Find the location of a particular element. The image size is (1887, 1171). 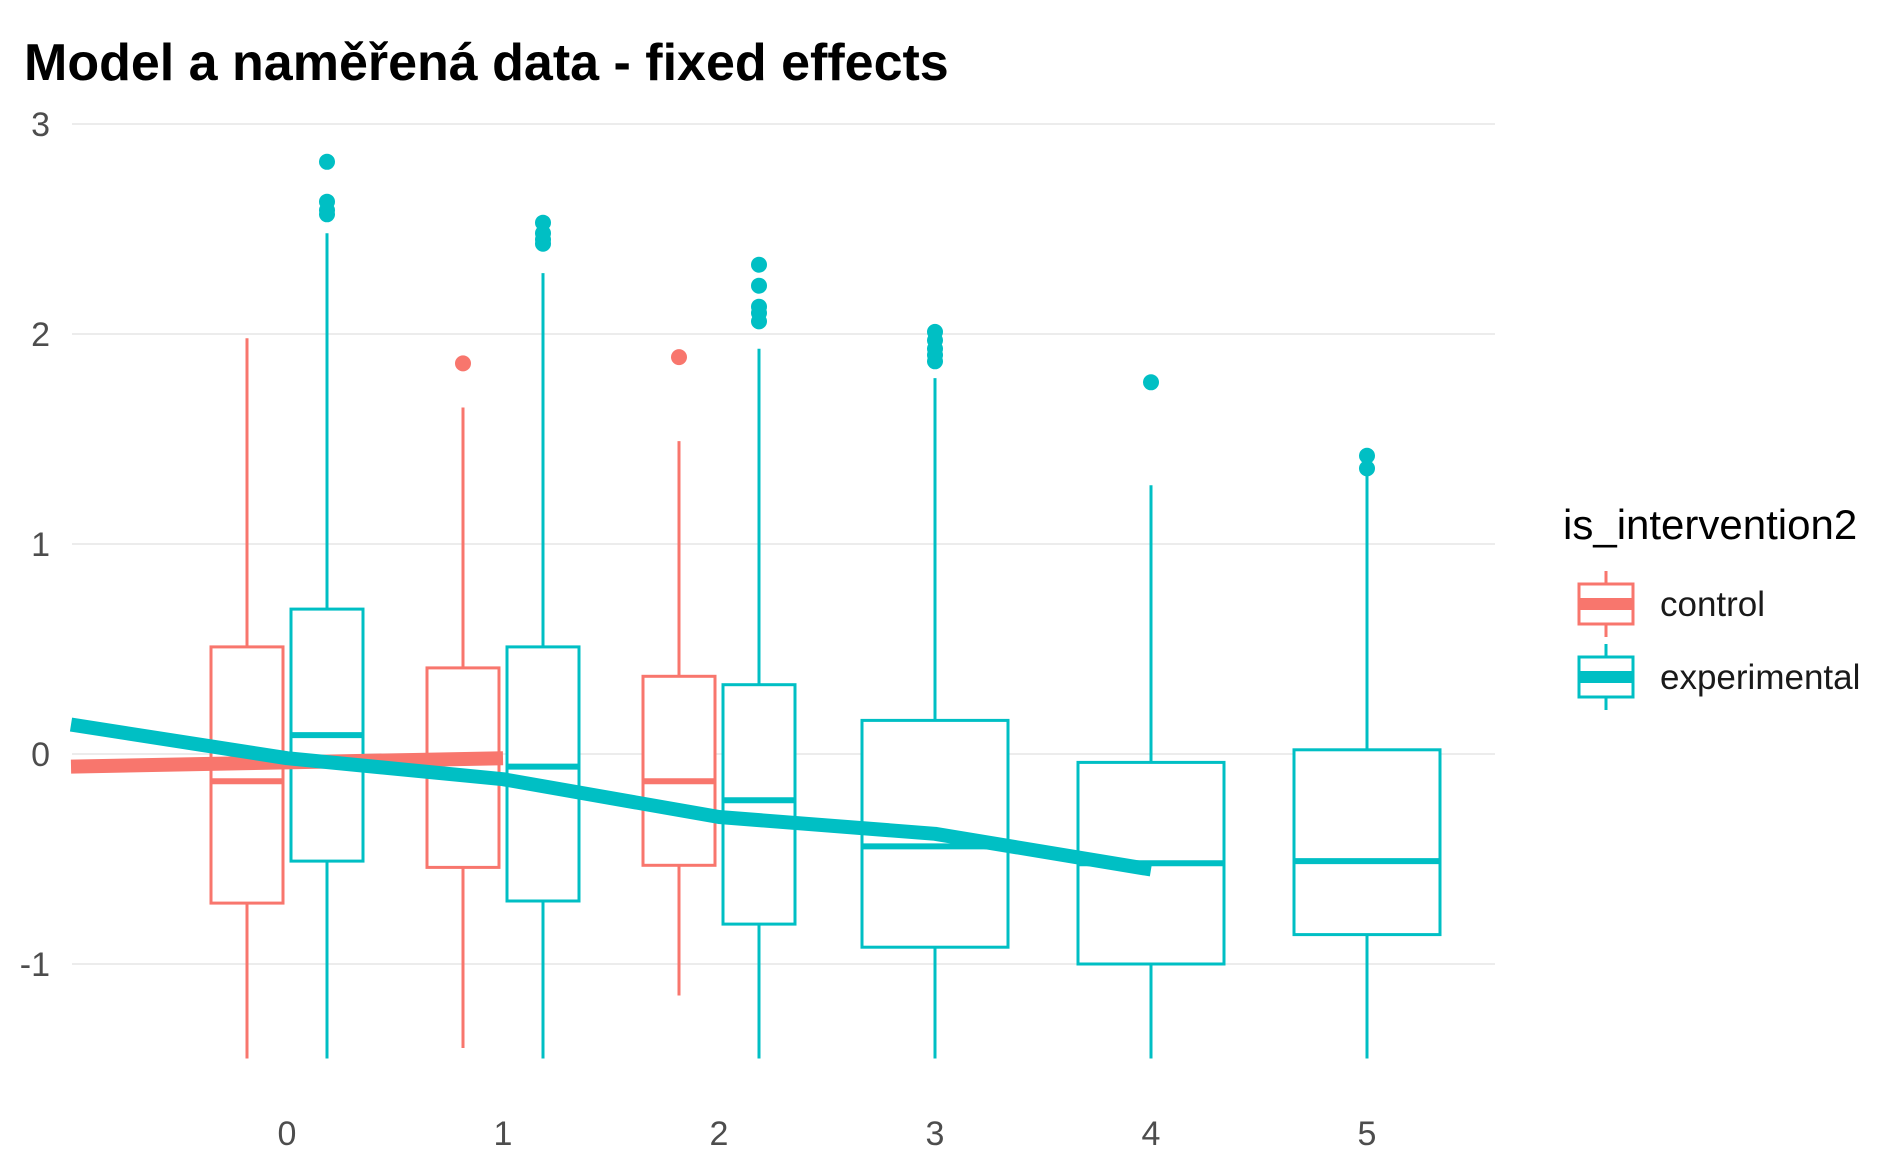

model-line-experimental is located at coordinates (611, 797).